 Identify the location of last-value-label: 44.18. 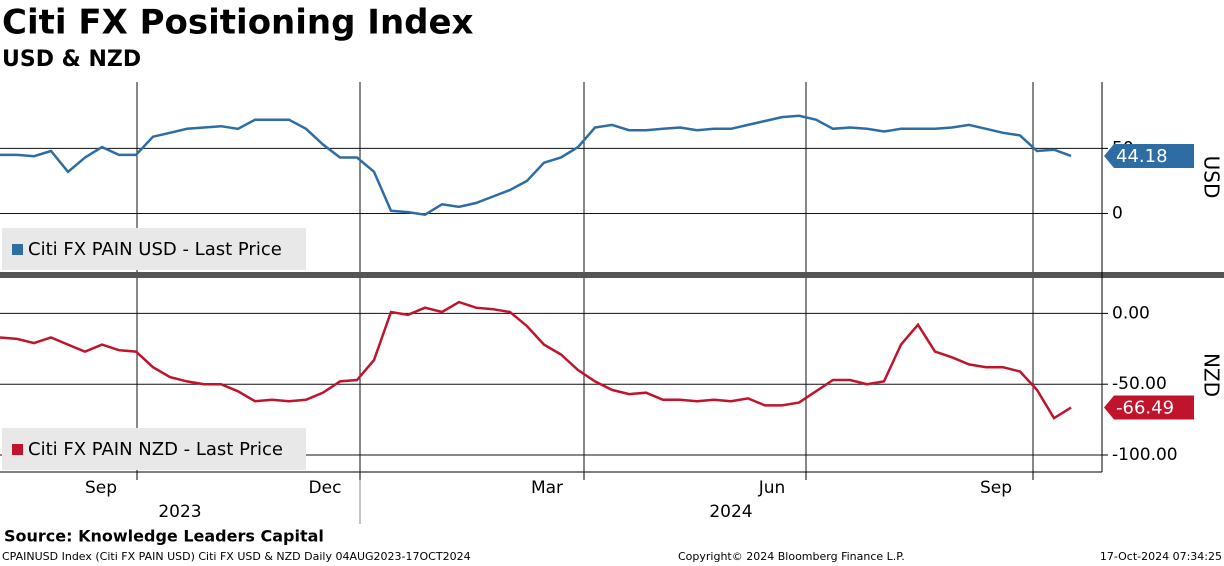
(1142, 156).